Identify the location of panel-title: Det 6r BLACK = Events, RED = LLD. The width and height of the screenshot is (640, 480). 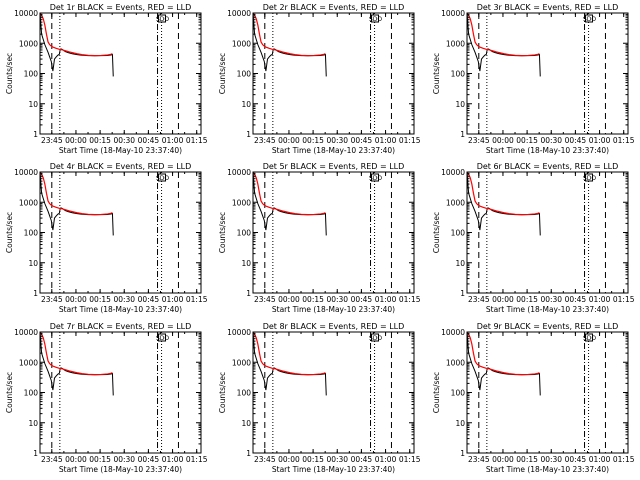
(548, 166).